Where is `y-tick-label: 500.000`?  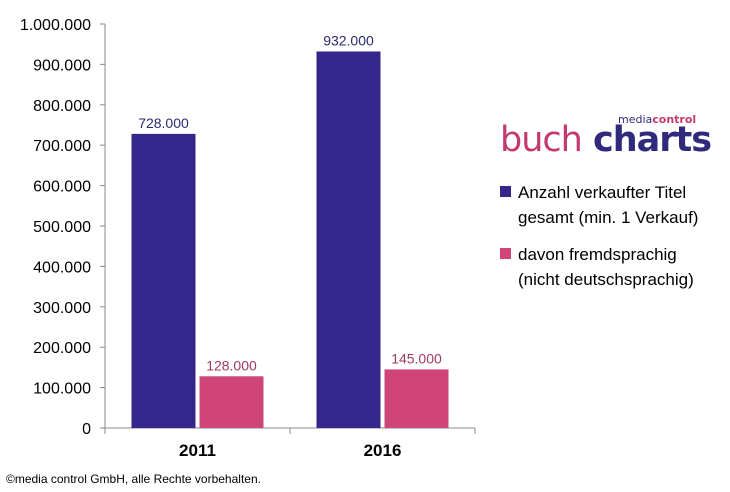 y-tick-label: 500.000 is located at coordinates (62, 227).